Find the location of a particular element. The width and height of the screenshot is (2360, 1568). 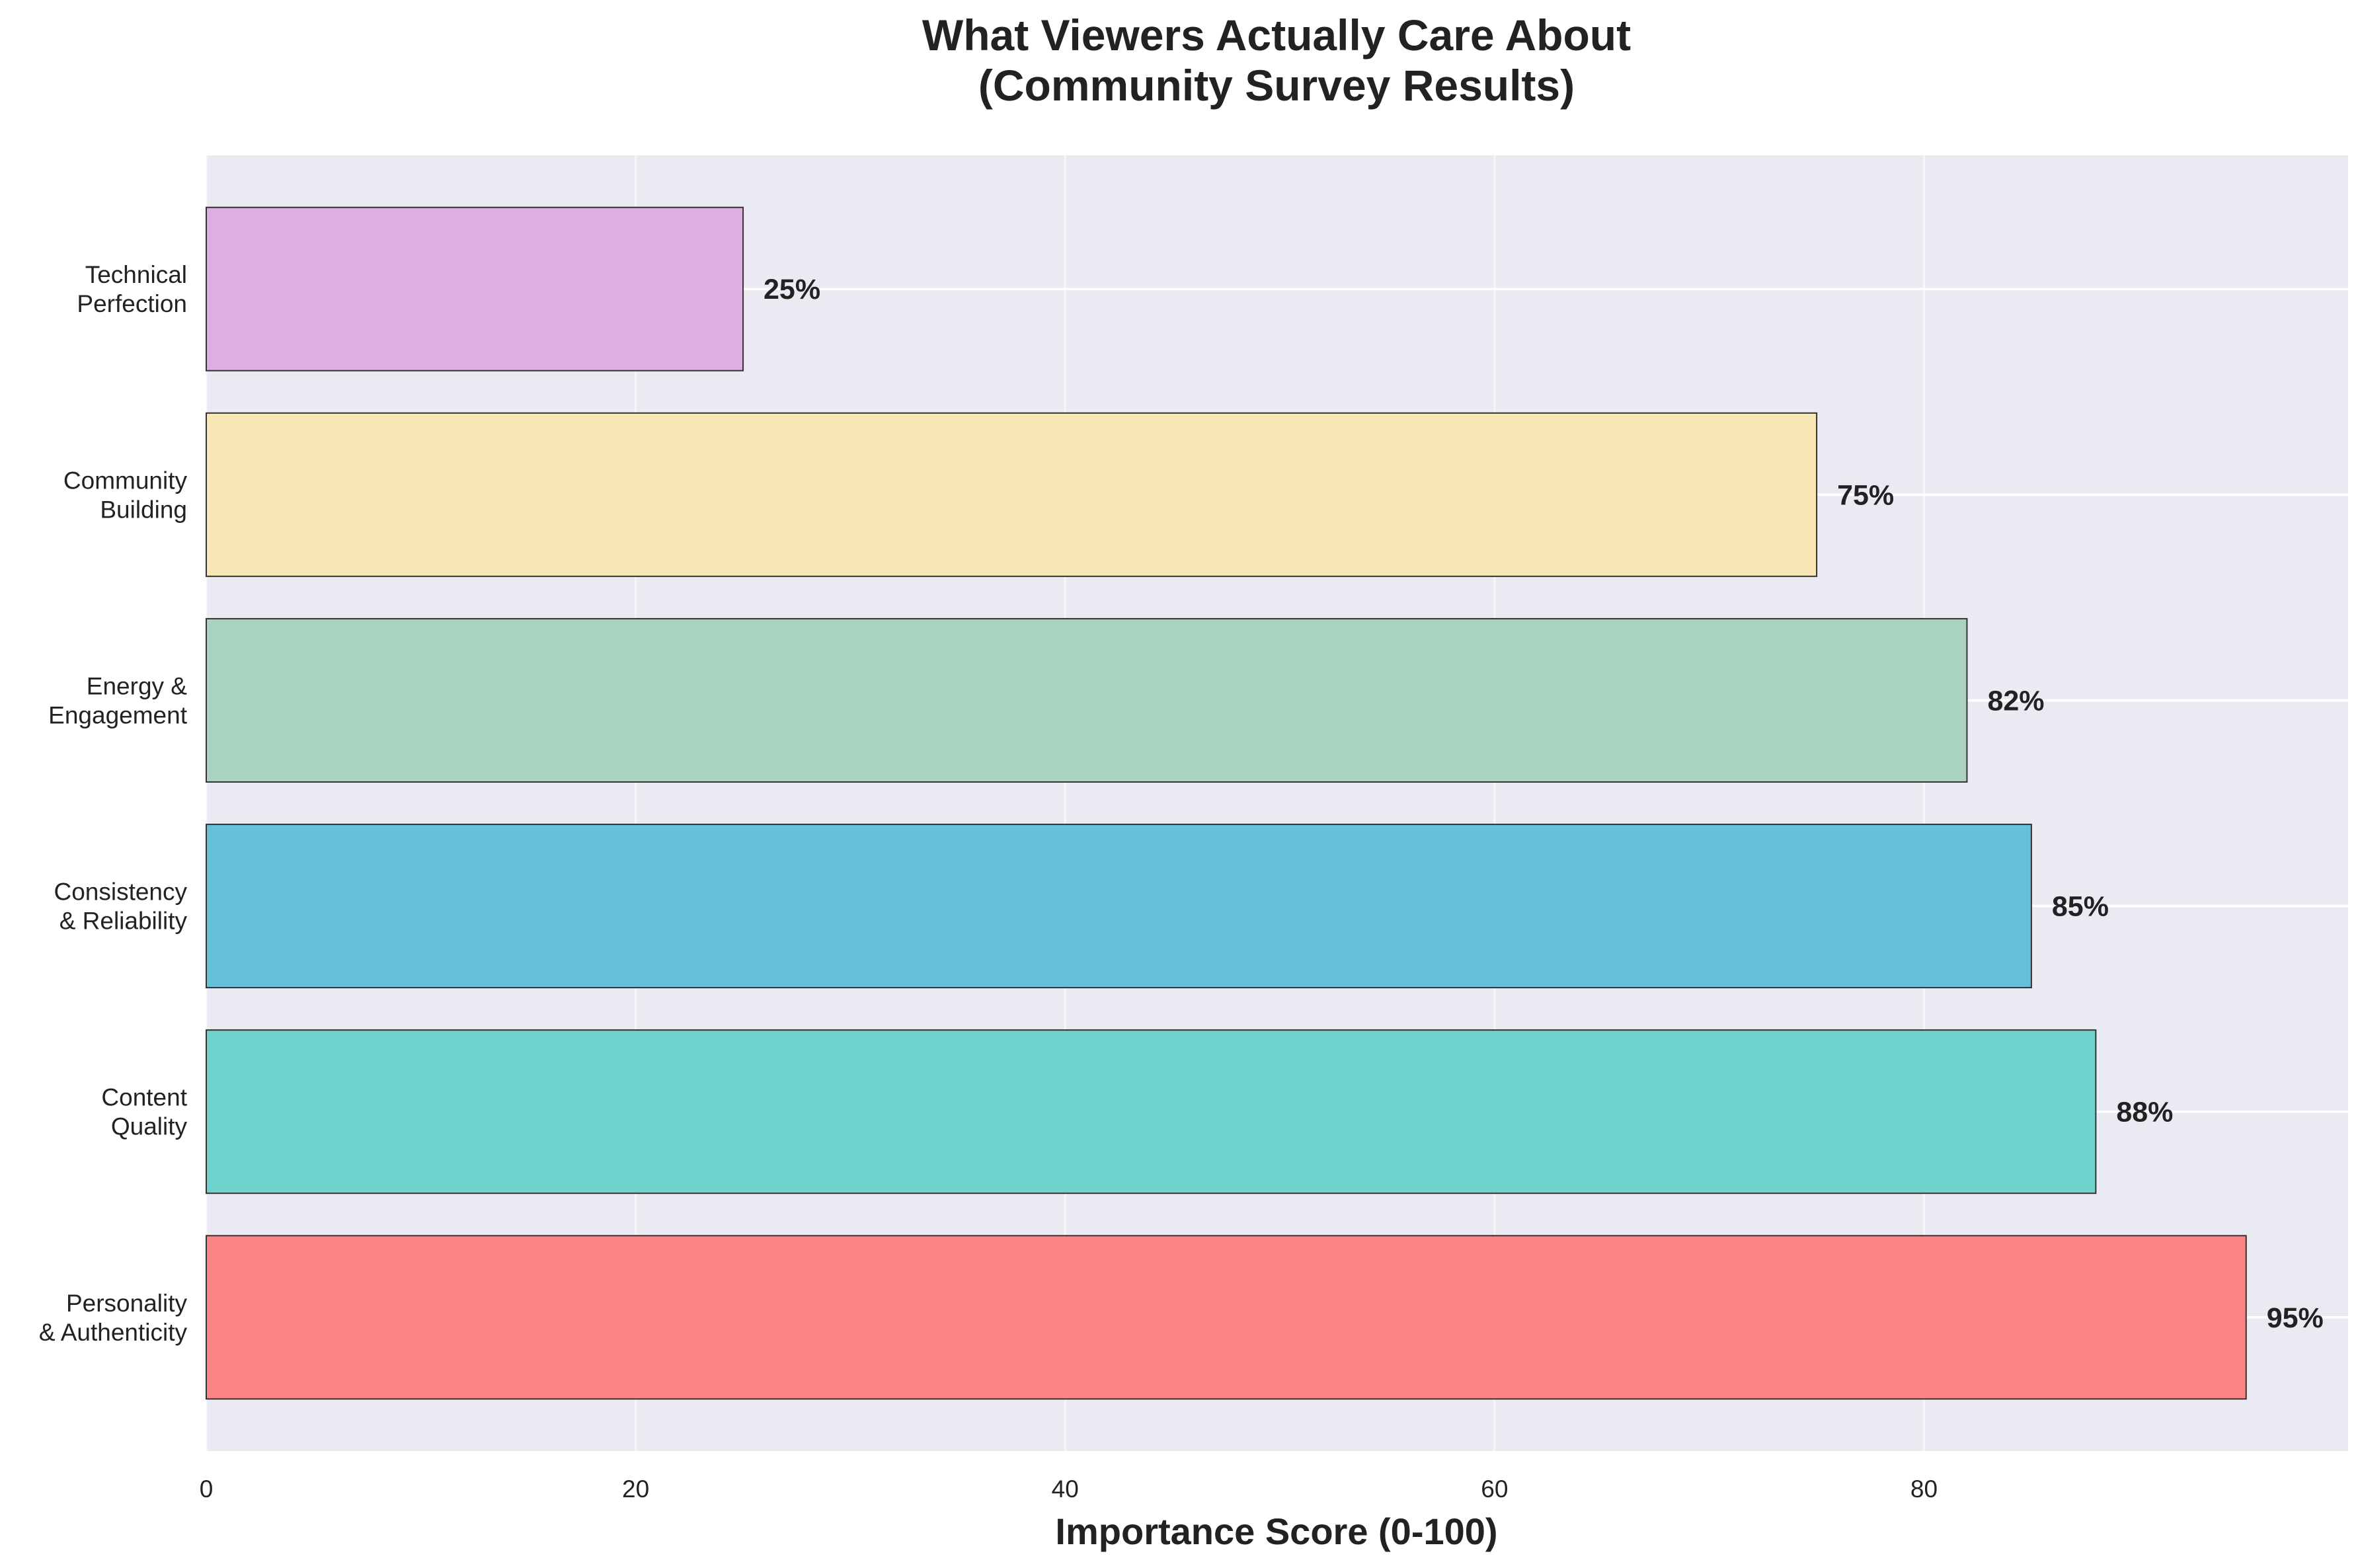

category-label-3-line-1: Engagement is located at coordinates (118, 714).